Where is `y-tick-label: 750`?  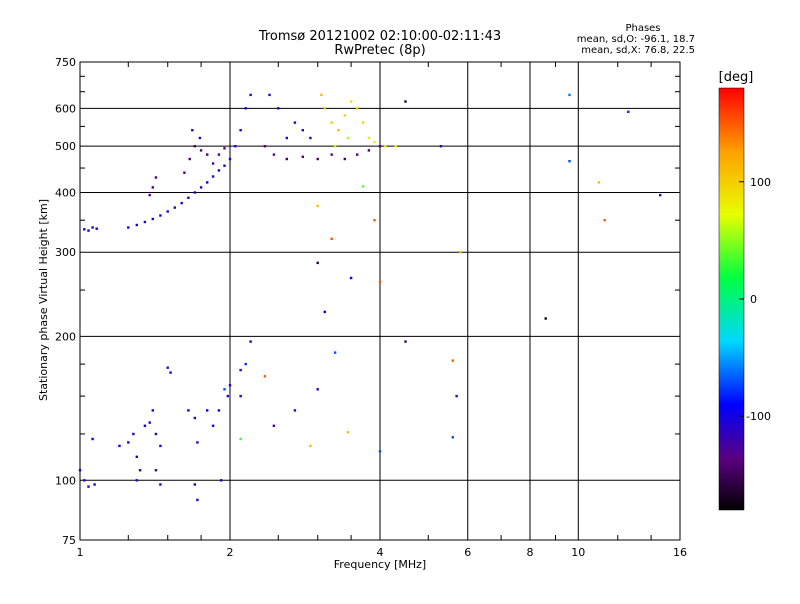
y-tick-label: 750 is located at coordinates (65, 62).